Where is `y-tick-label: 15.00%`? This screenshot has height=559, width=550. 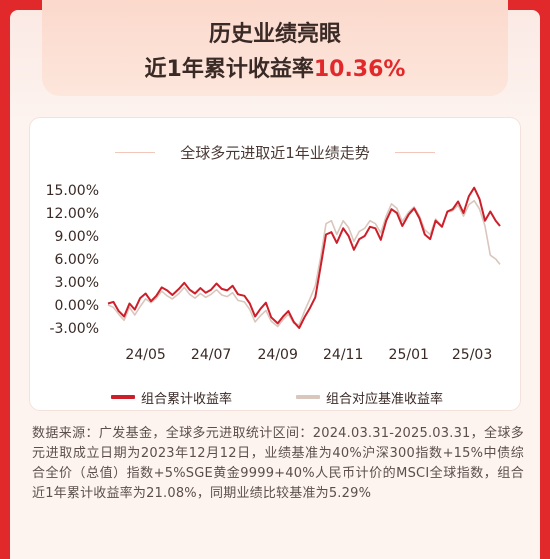
y-tick-label: 15.00% is located at coordinates (72, 191).